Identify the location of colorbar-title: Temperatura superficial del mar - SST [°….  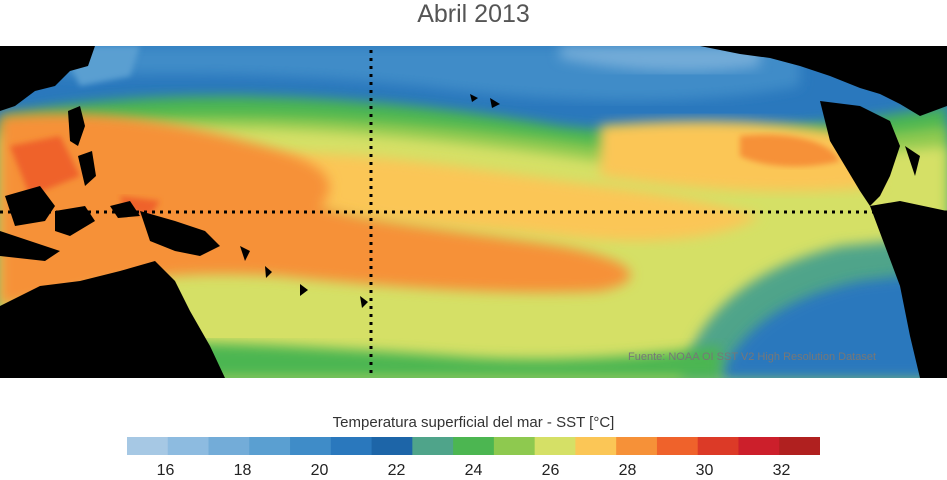
(473, 422).